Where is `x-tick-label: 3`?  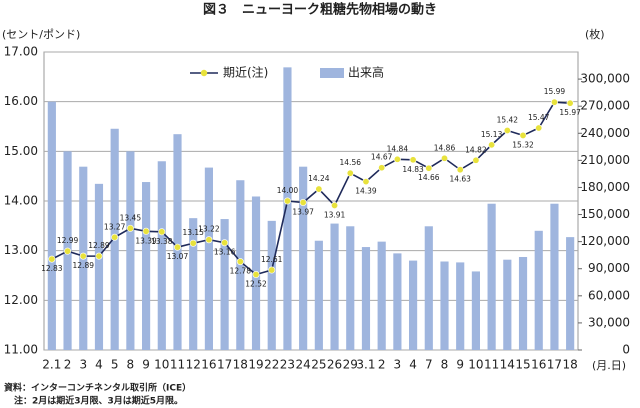 x-tick-label: 3 is located at coordinates (83, 365).